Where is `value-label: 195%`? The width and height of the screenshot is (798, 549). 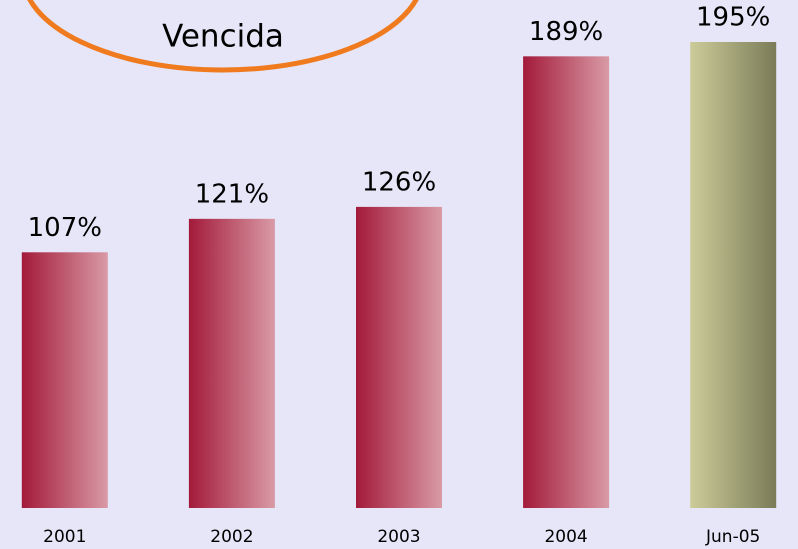 value-label: 195% is located at coordinates (733, 18).